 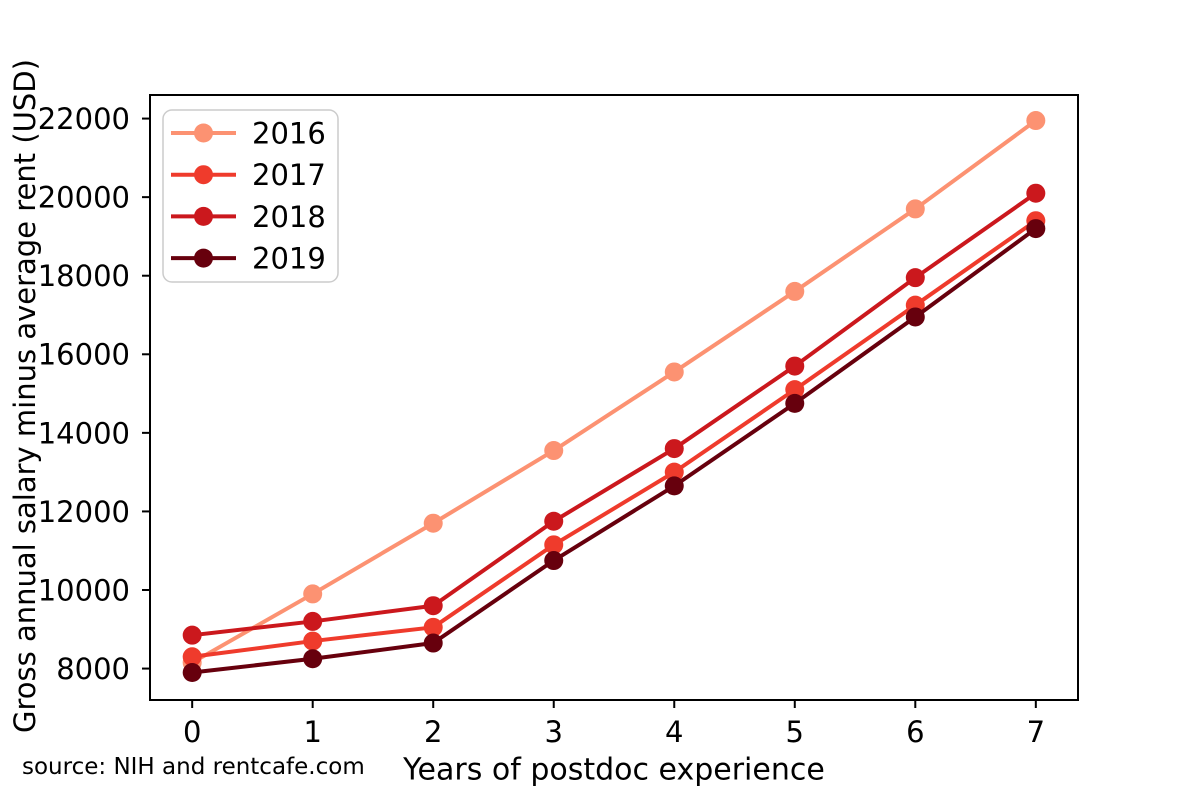 What do you see at coordinates (203, 175) in the screenshot?
I see `legend-marker-2017` at bounding box center [203, 175].